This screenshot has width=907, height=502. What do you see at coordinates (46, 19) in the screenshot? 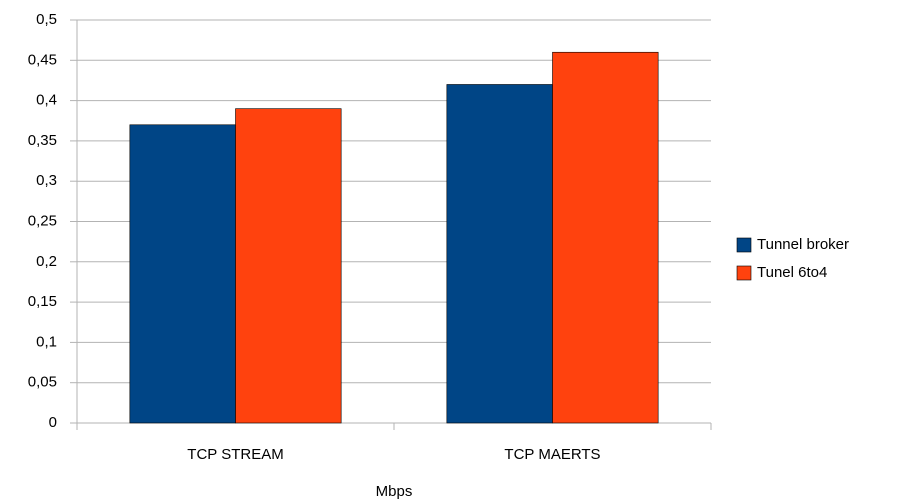
I see `y-tick-label: 0,5` at bounding box center [46, 19].